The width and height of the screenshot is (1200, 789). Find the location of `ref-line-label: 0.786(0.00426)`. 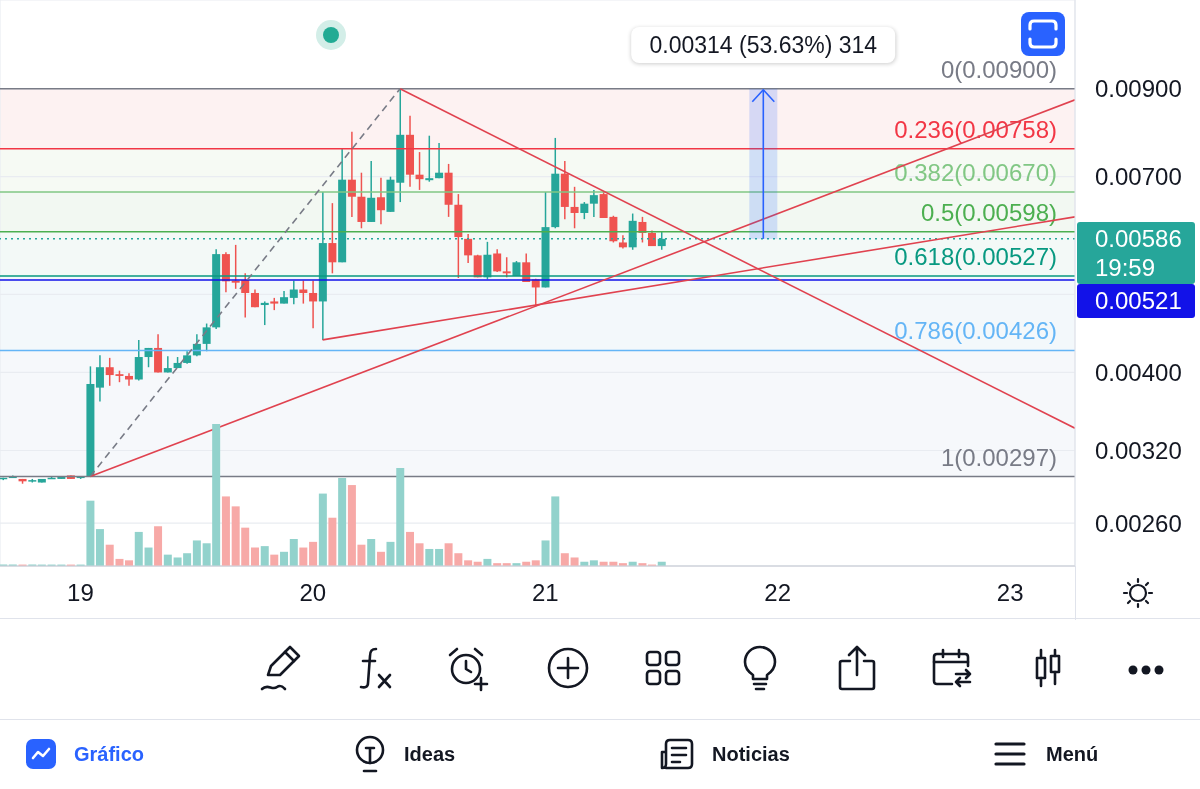

ref-line-label: 0.786(0.00426) is located at coordinates (975, 331).